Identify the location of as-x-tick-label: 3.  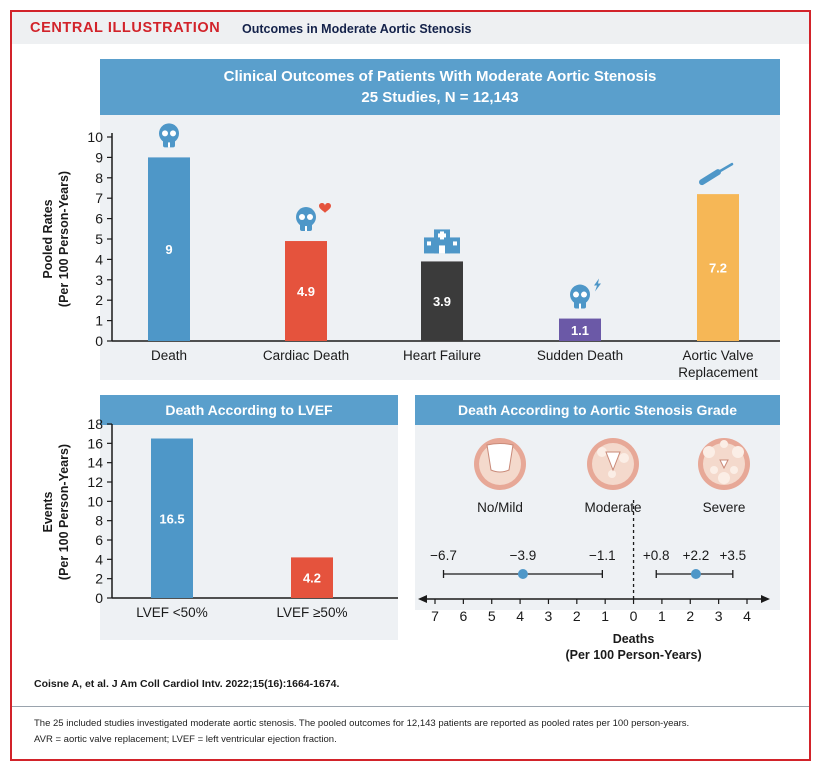
(549, 616).